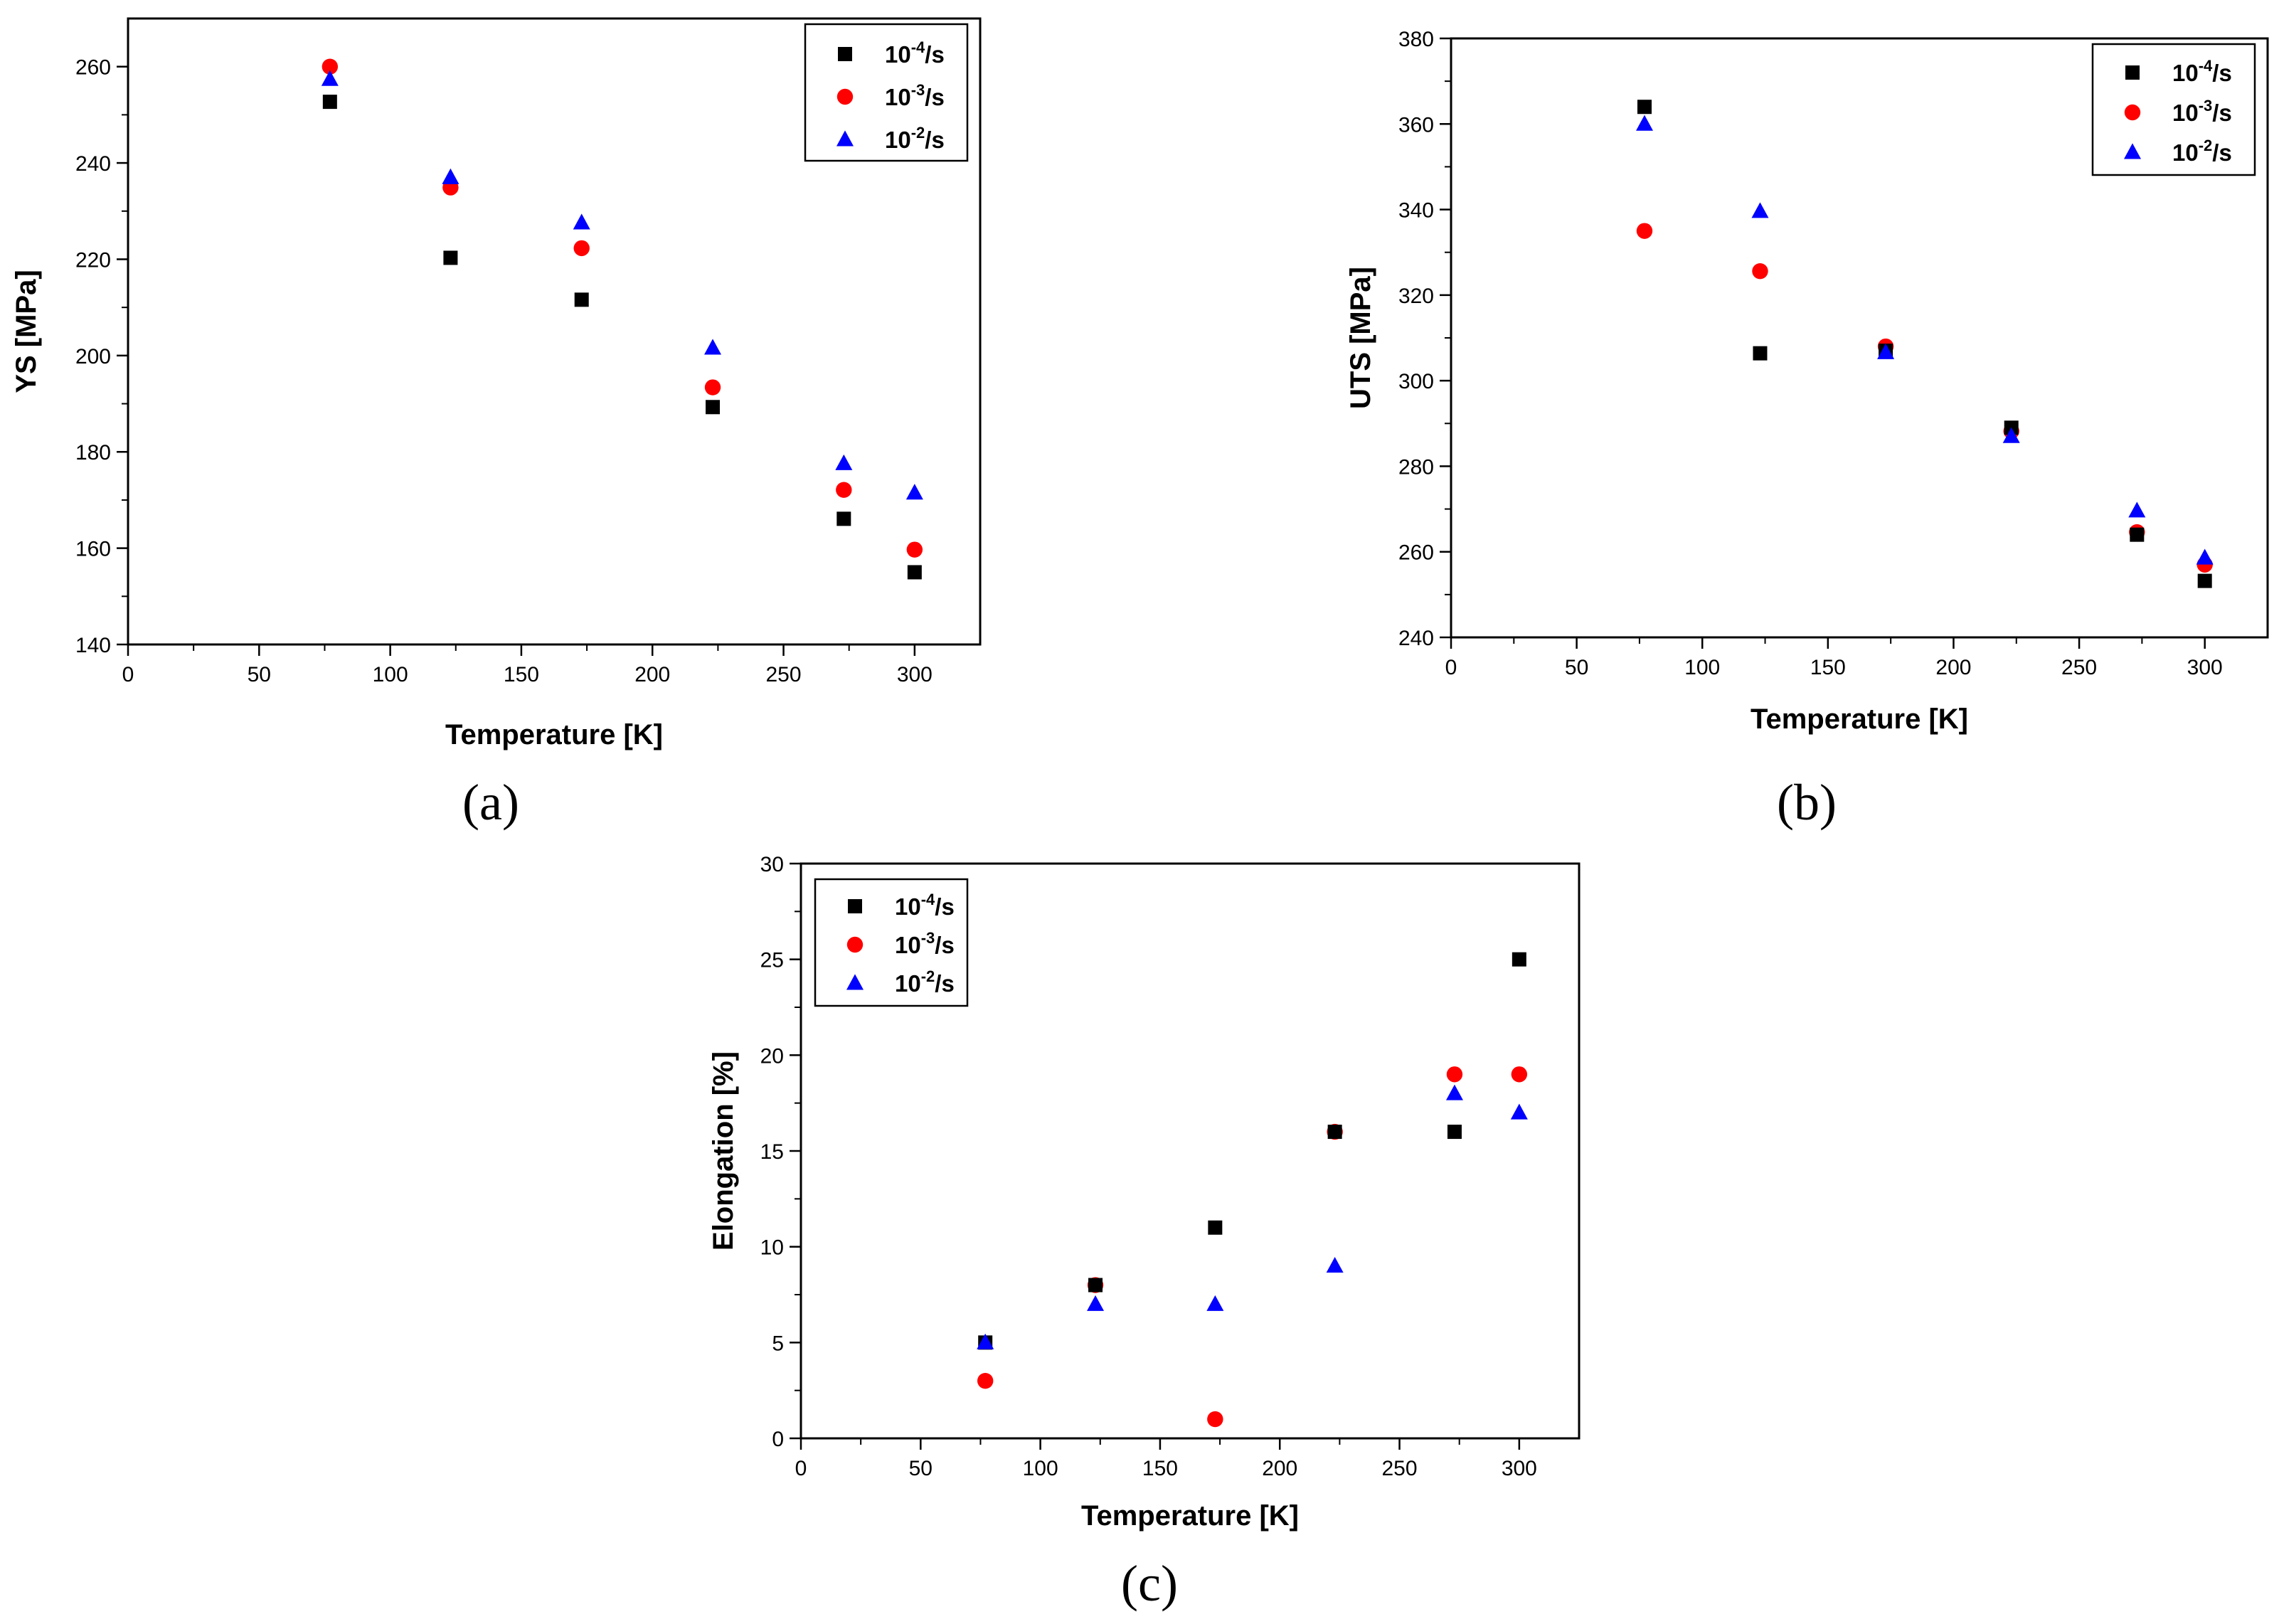 The image size is (2279, 1624). I want to click on legend-marker-triangle, so click(2133, 151).